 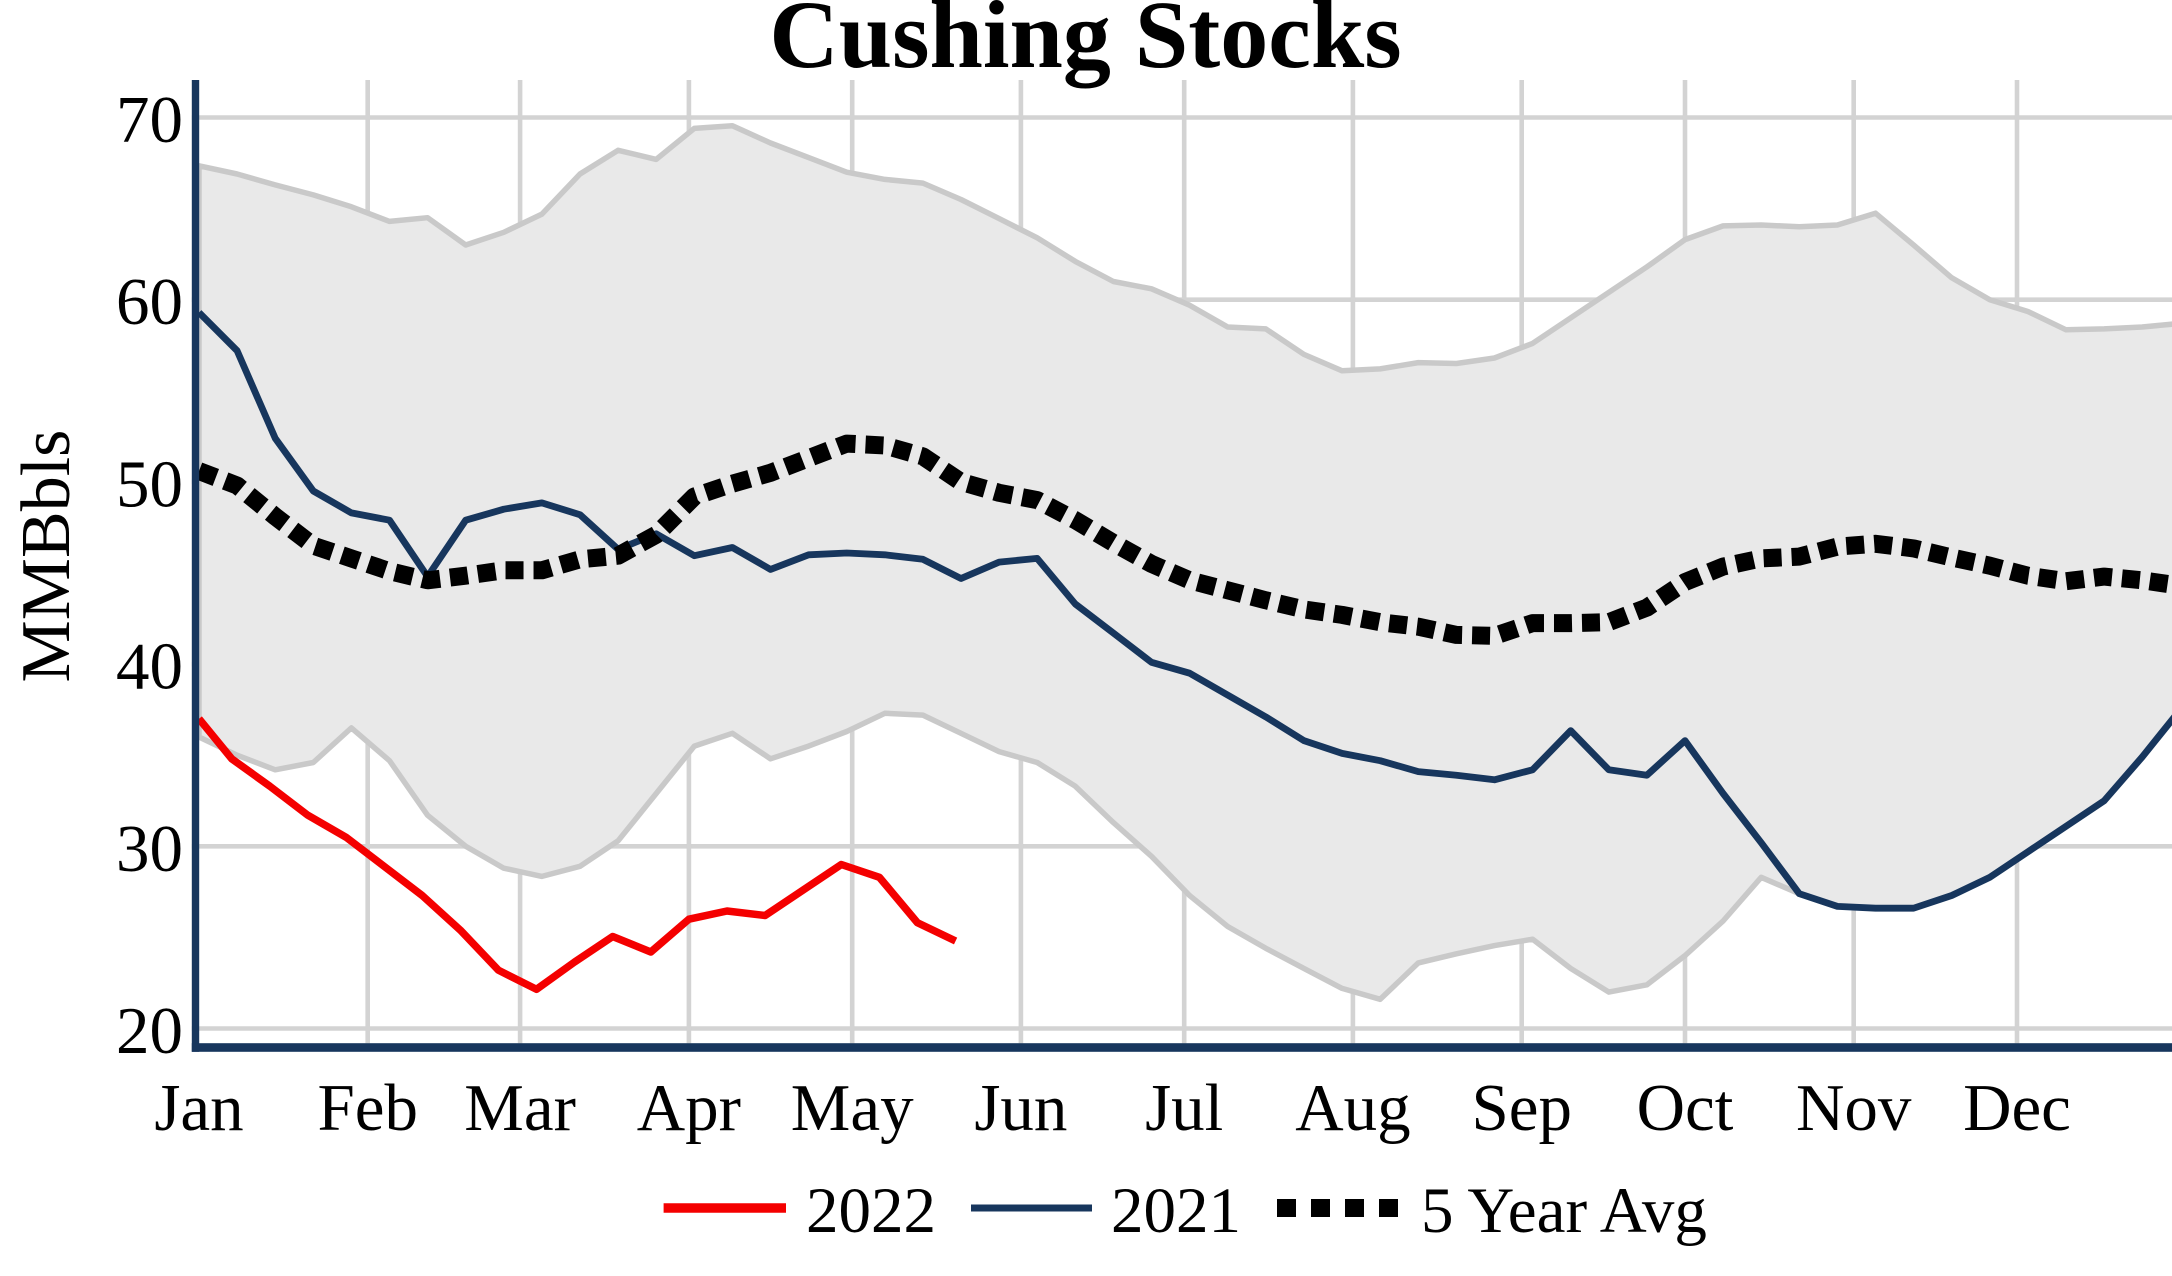 What do you see at coordinates (520, 1108) in the screenshot?
I see `svg-text: Mar` at bounding box center [520, 1108].